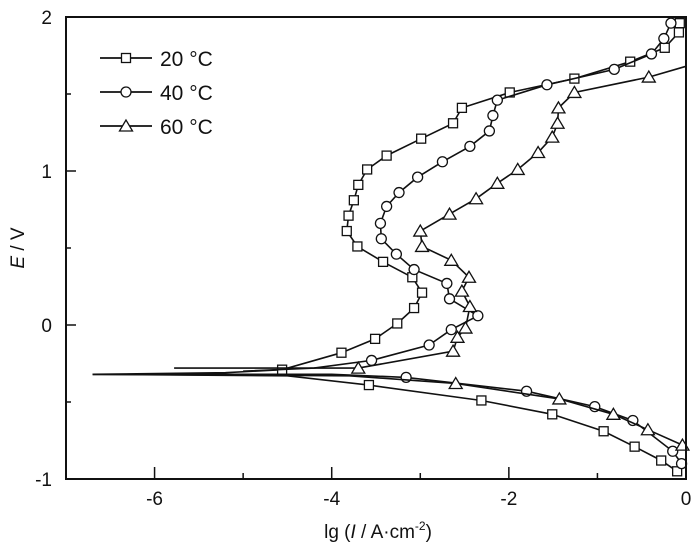 This screenshot has height=548, width=700. I want to click on x-tick-label: -2, so click(508, 499).